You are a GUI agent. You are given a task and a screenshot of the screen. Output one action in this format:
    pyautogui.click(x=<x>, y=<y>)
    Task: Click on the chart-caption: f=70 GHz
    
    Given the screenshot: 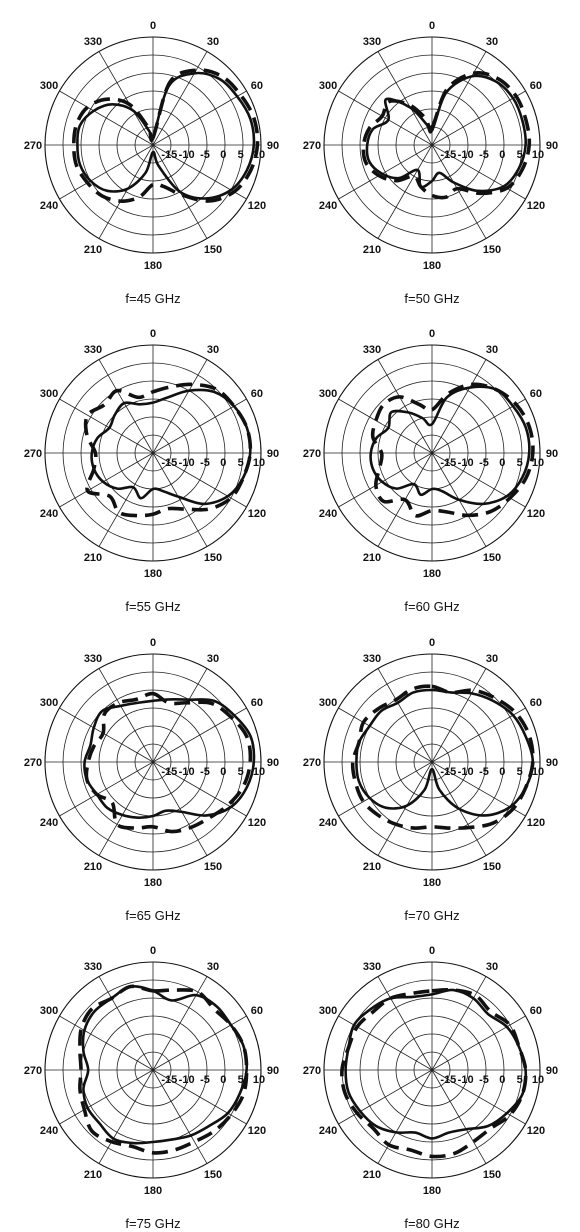 What is the action you would take?
    pyautogui.click(x=431, y=915)
    